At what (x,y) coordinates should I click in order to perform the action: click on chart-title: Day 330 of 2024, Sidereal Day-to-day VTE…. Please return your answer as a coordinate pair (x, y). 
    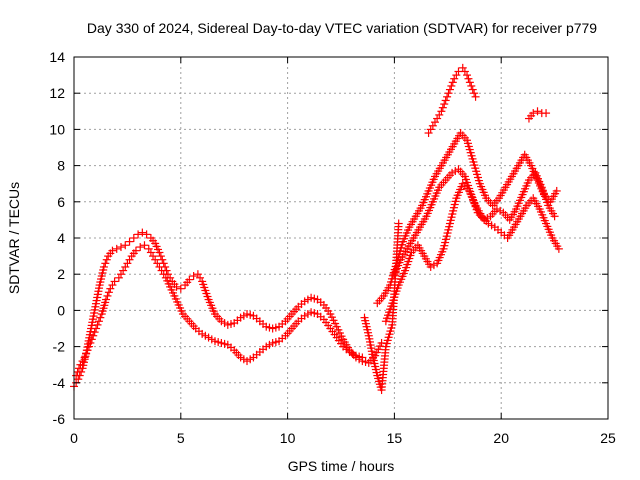
    Looking at the image, I should click on (342, 28).